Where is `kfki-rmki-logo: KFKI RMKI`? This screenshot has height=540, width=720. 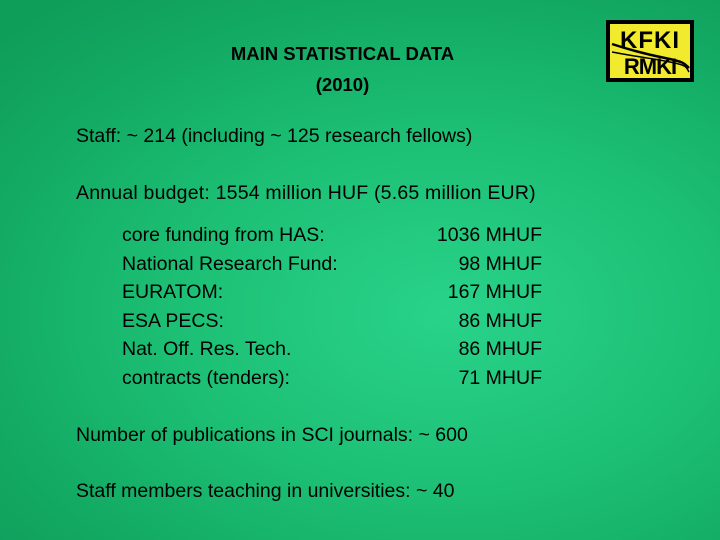
kfki-rmki-logo: KFKI RMKI is located at coordinates (650, 51).